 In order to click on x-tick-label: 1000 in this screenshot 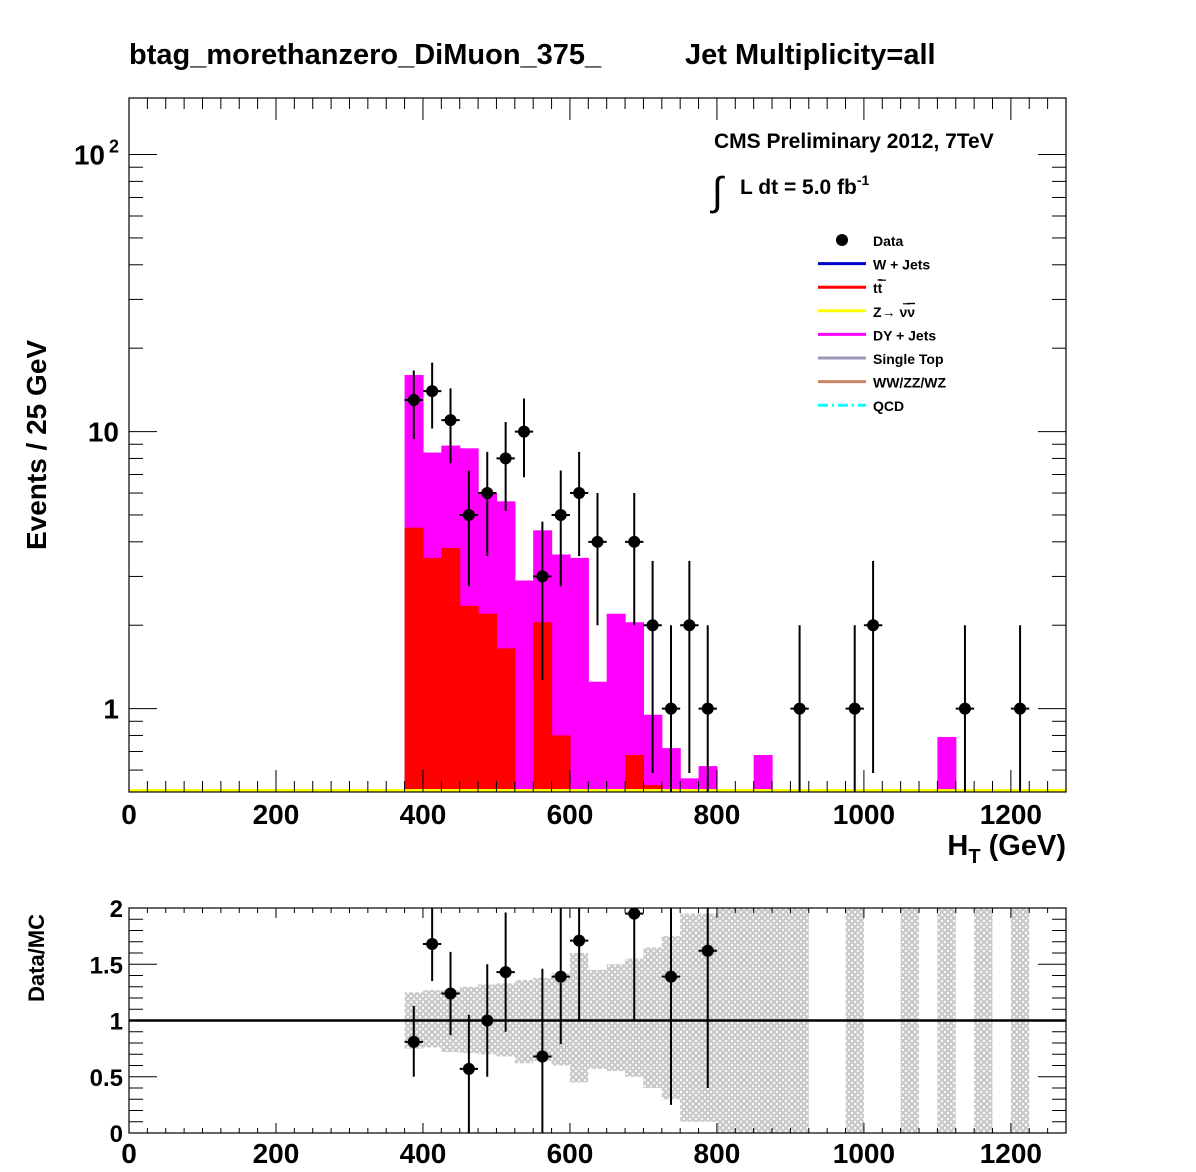, I will do `click(864, 814)`.